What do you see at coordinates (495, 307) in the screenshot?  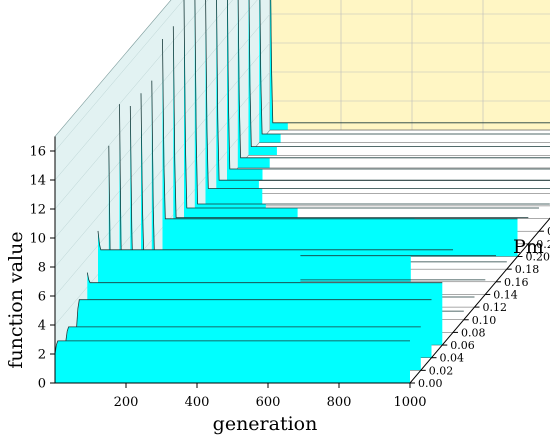 I see `z-tick-label: 0.12` at bounding box center [495, 307].